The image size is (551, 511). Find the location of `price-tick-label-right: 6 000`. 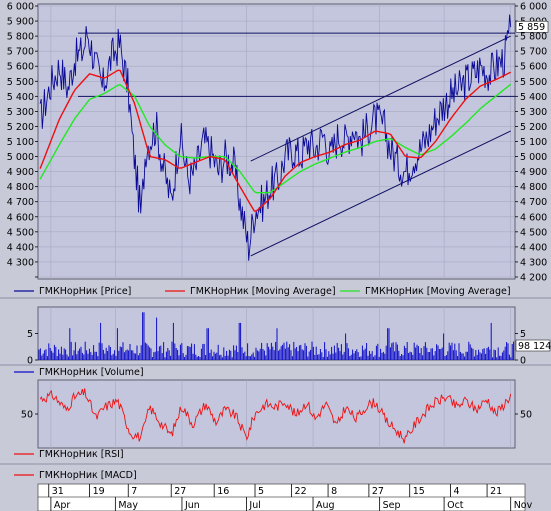

price-tick-label-right: 6 000 is located at coordinates (533, 7).